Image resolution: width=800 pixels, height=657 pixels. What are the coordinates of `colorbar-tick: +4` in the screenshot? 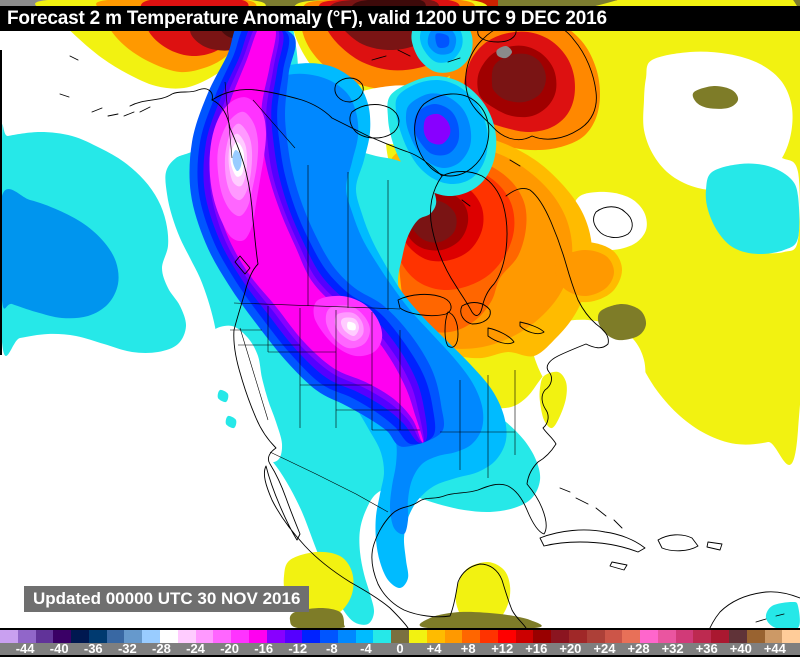 It's located at (434, 648).